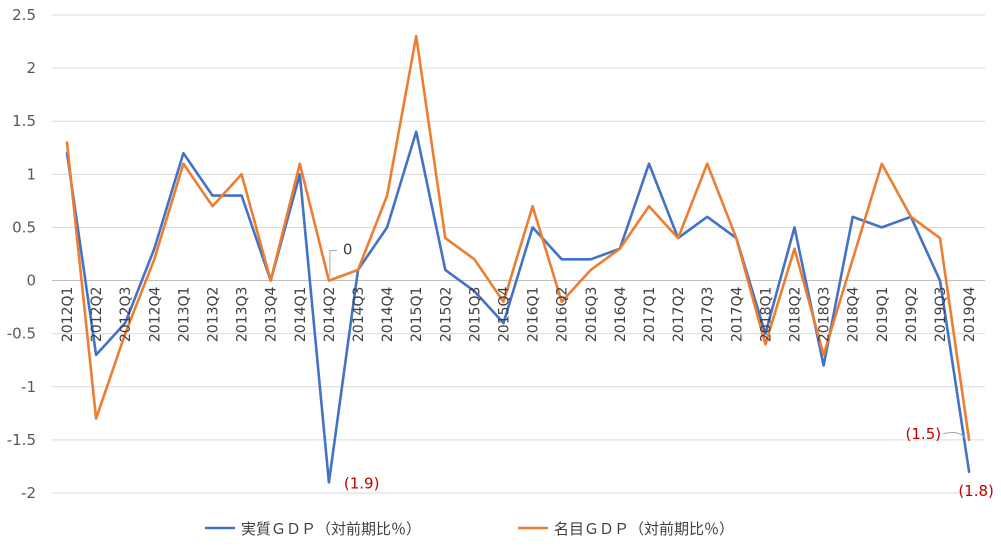 This screenshot has width=1001, height=554. What do you see at coordinates (446, 315) in the screenshot?
I see `x-tick-label: 2015Q2` at bounding box center [446, 315].